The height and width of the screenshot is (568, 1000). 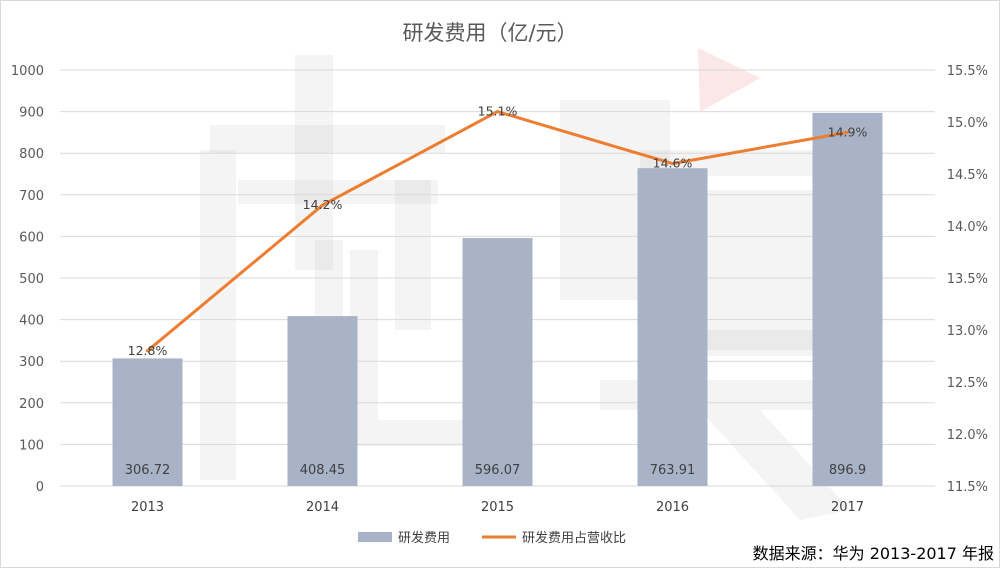 What do you see at coordinates (424, 538) in the screenshot?
I see `legend-label-bar: 研发费用` at bounding box center [424, 538].